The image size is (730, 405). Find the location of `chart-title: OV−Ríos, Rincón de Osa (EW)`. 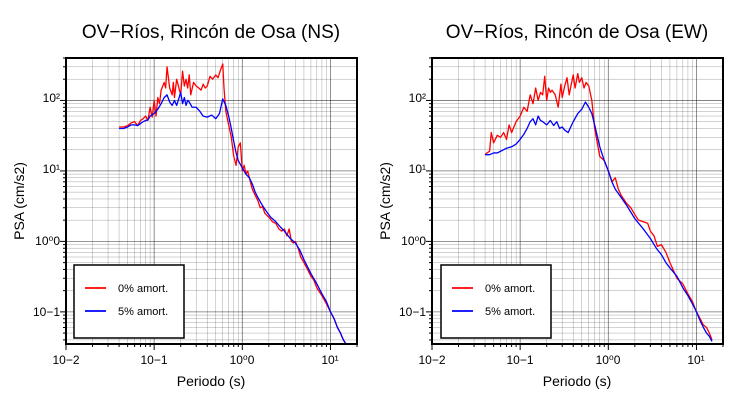

chart-title: OV−Ríos, Rincón de Osa (EW) is located at coordinates (577, 32).